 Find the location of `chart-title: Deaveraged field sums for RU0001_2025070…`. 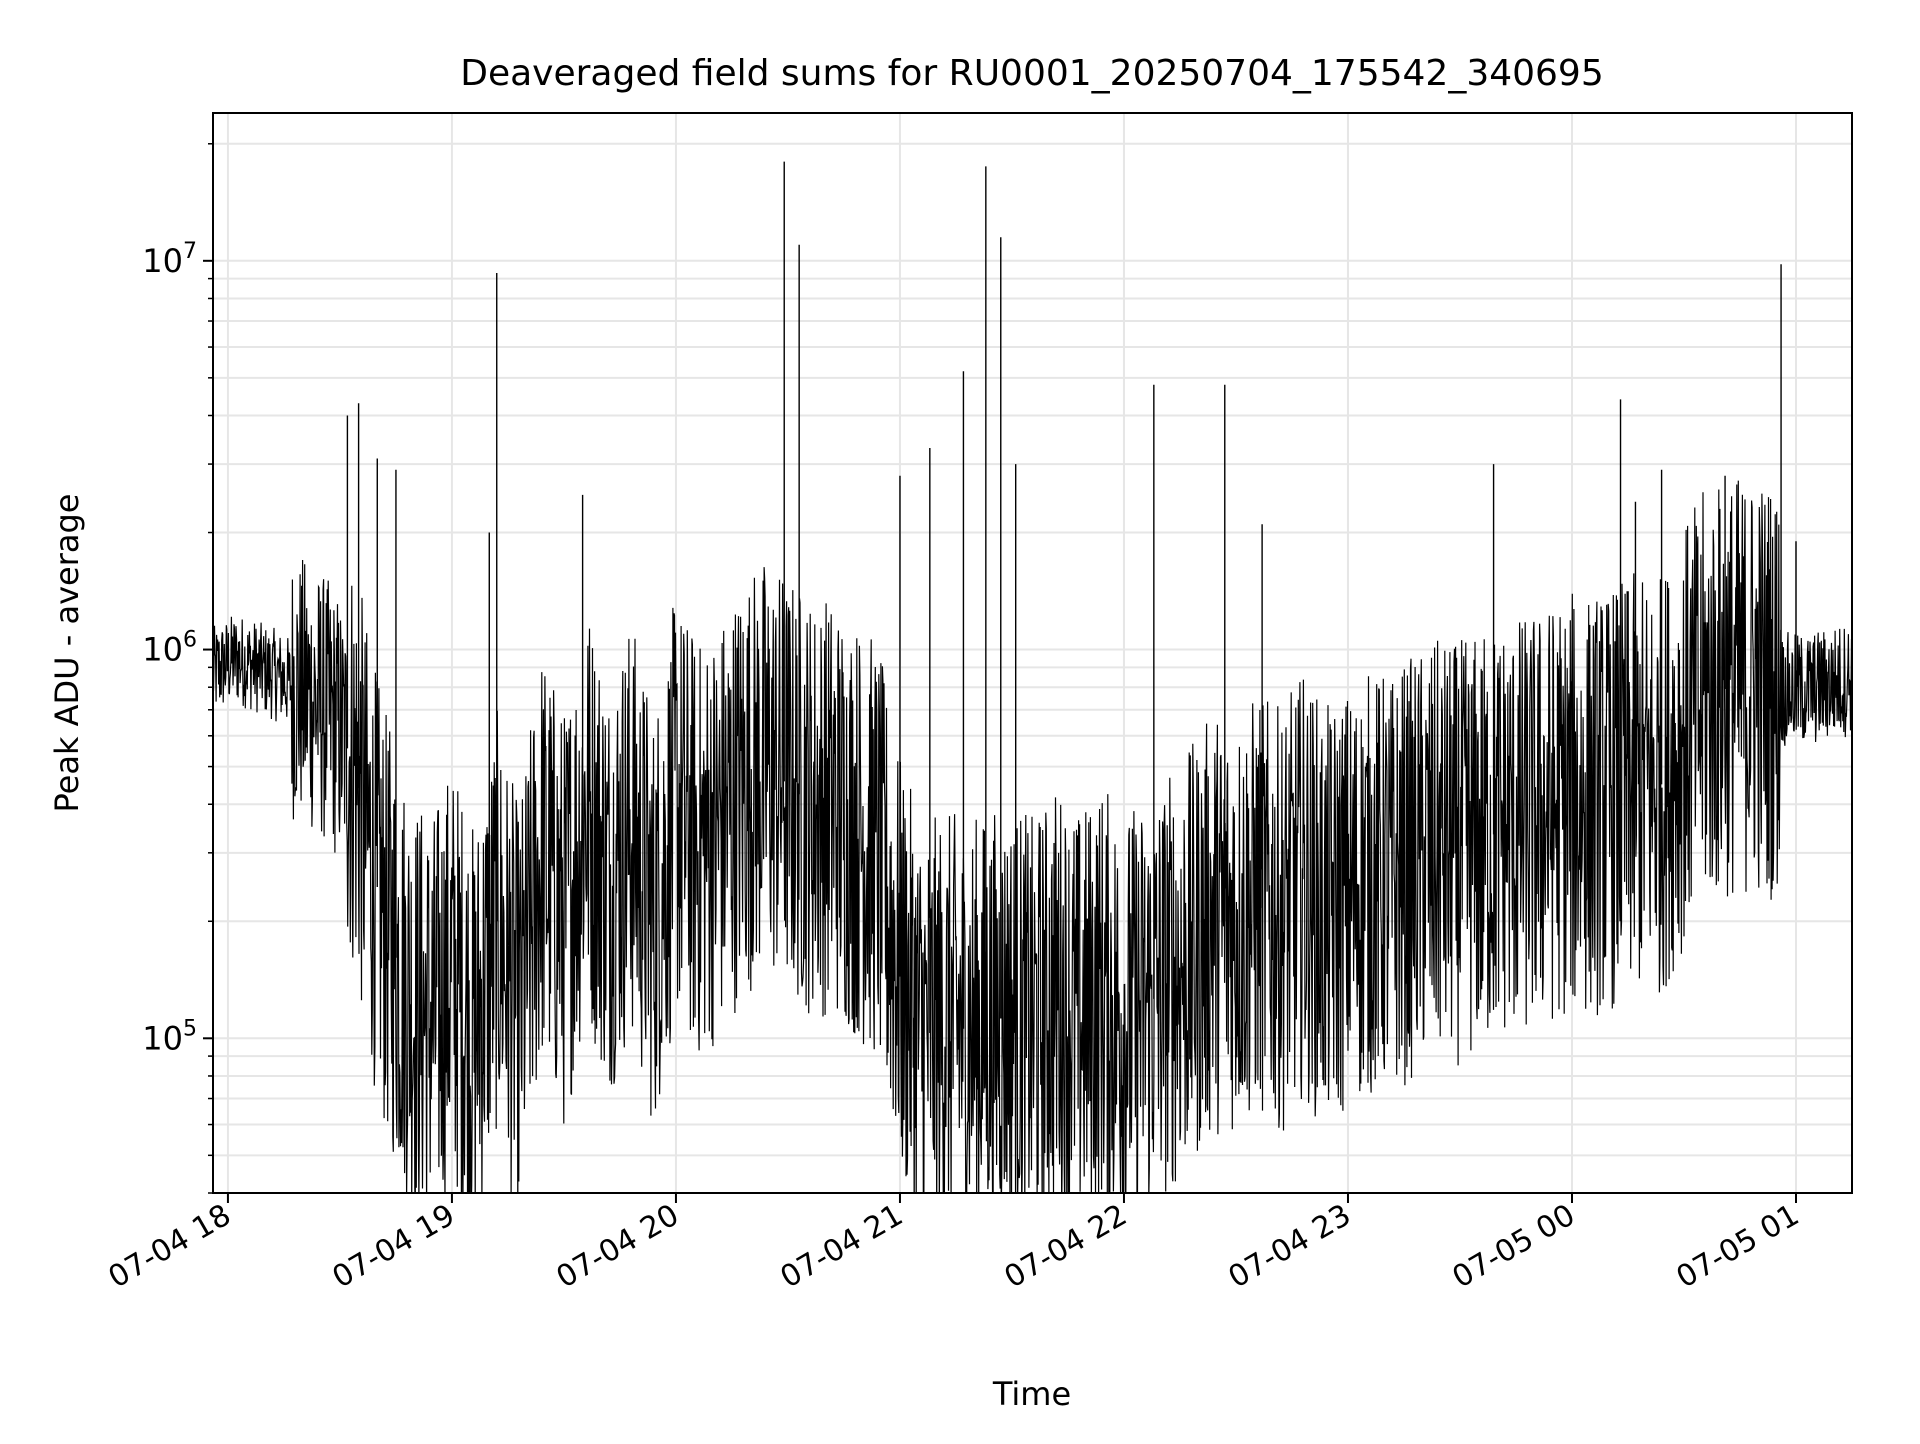

chart-title: Deaveraged field sums for RU0001_2025070… is located at coordinates (1032, 73).